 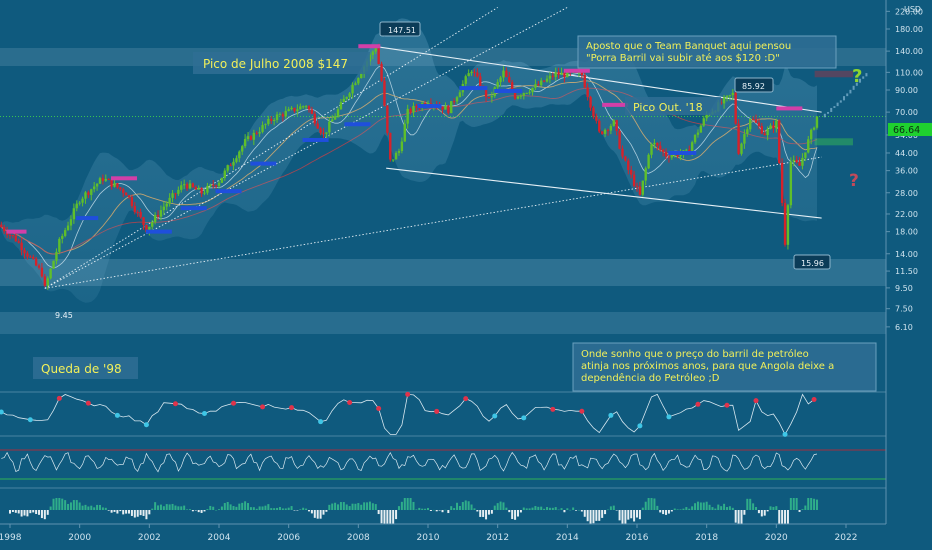 What do you see at coordinates (443, 272) in the screenshot?
I see `support-zone` at bounding box center [443, 272].